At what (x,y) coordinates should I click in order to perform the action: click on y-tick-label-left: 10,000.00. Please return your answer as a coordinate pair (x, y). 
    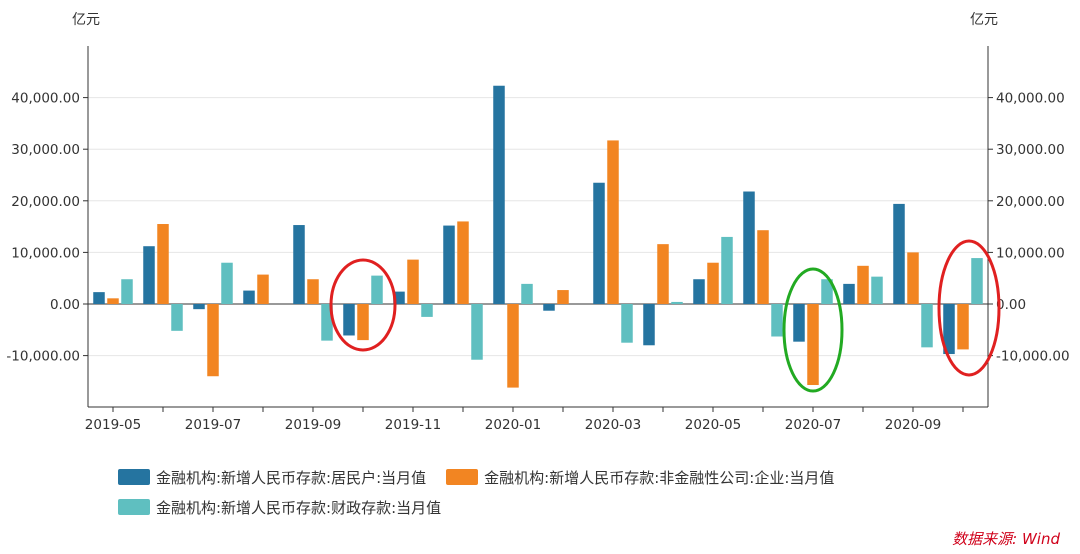
    Looking at the image, I should click on (45, 253).